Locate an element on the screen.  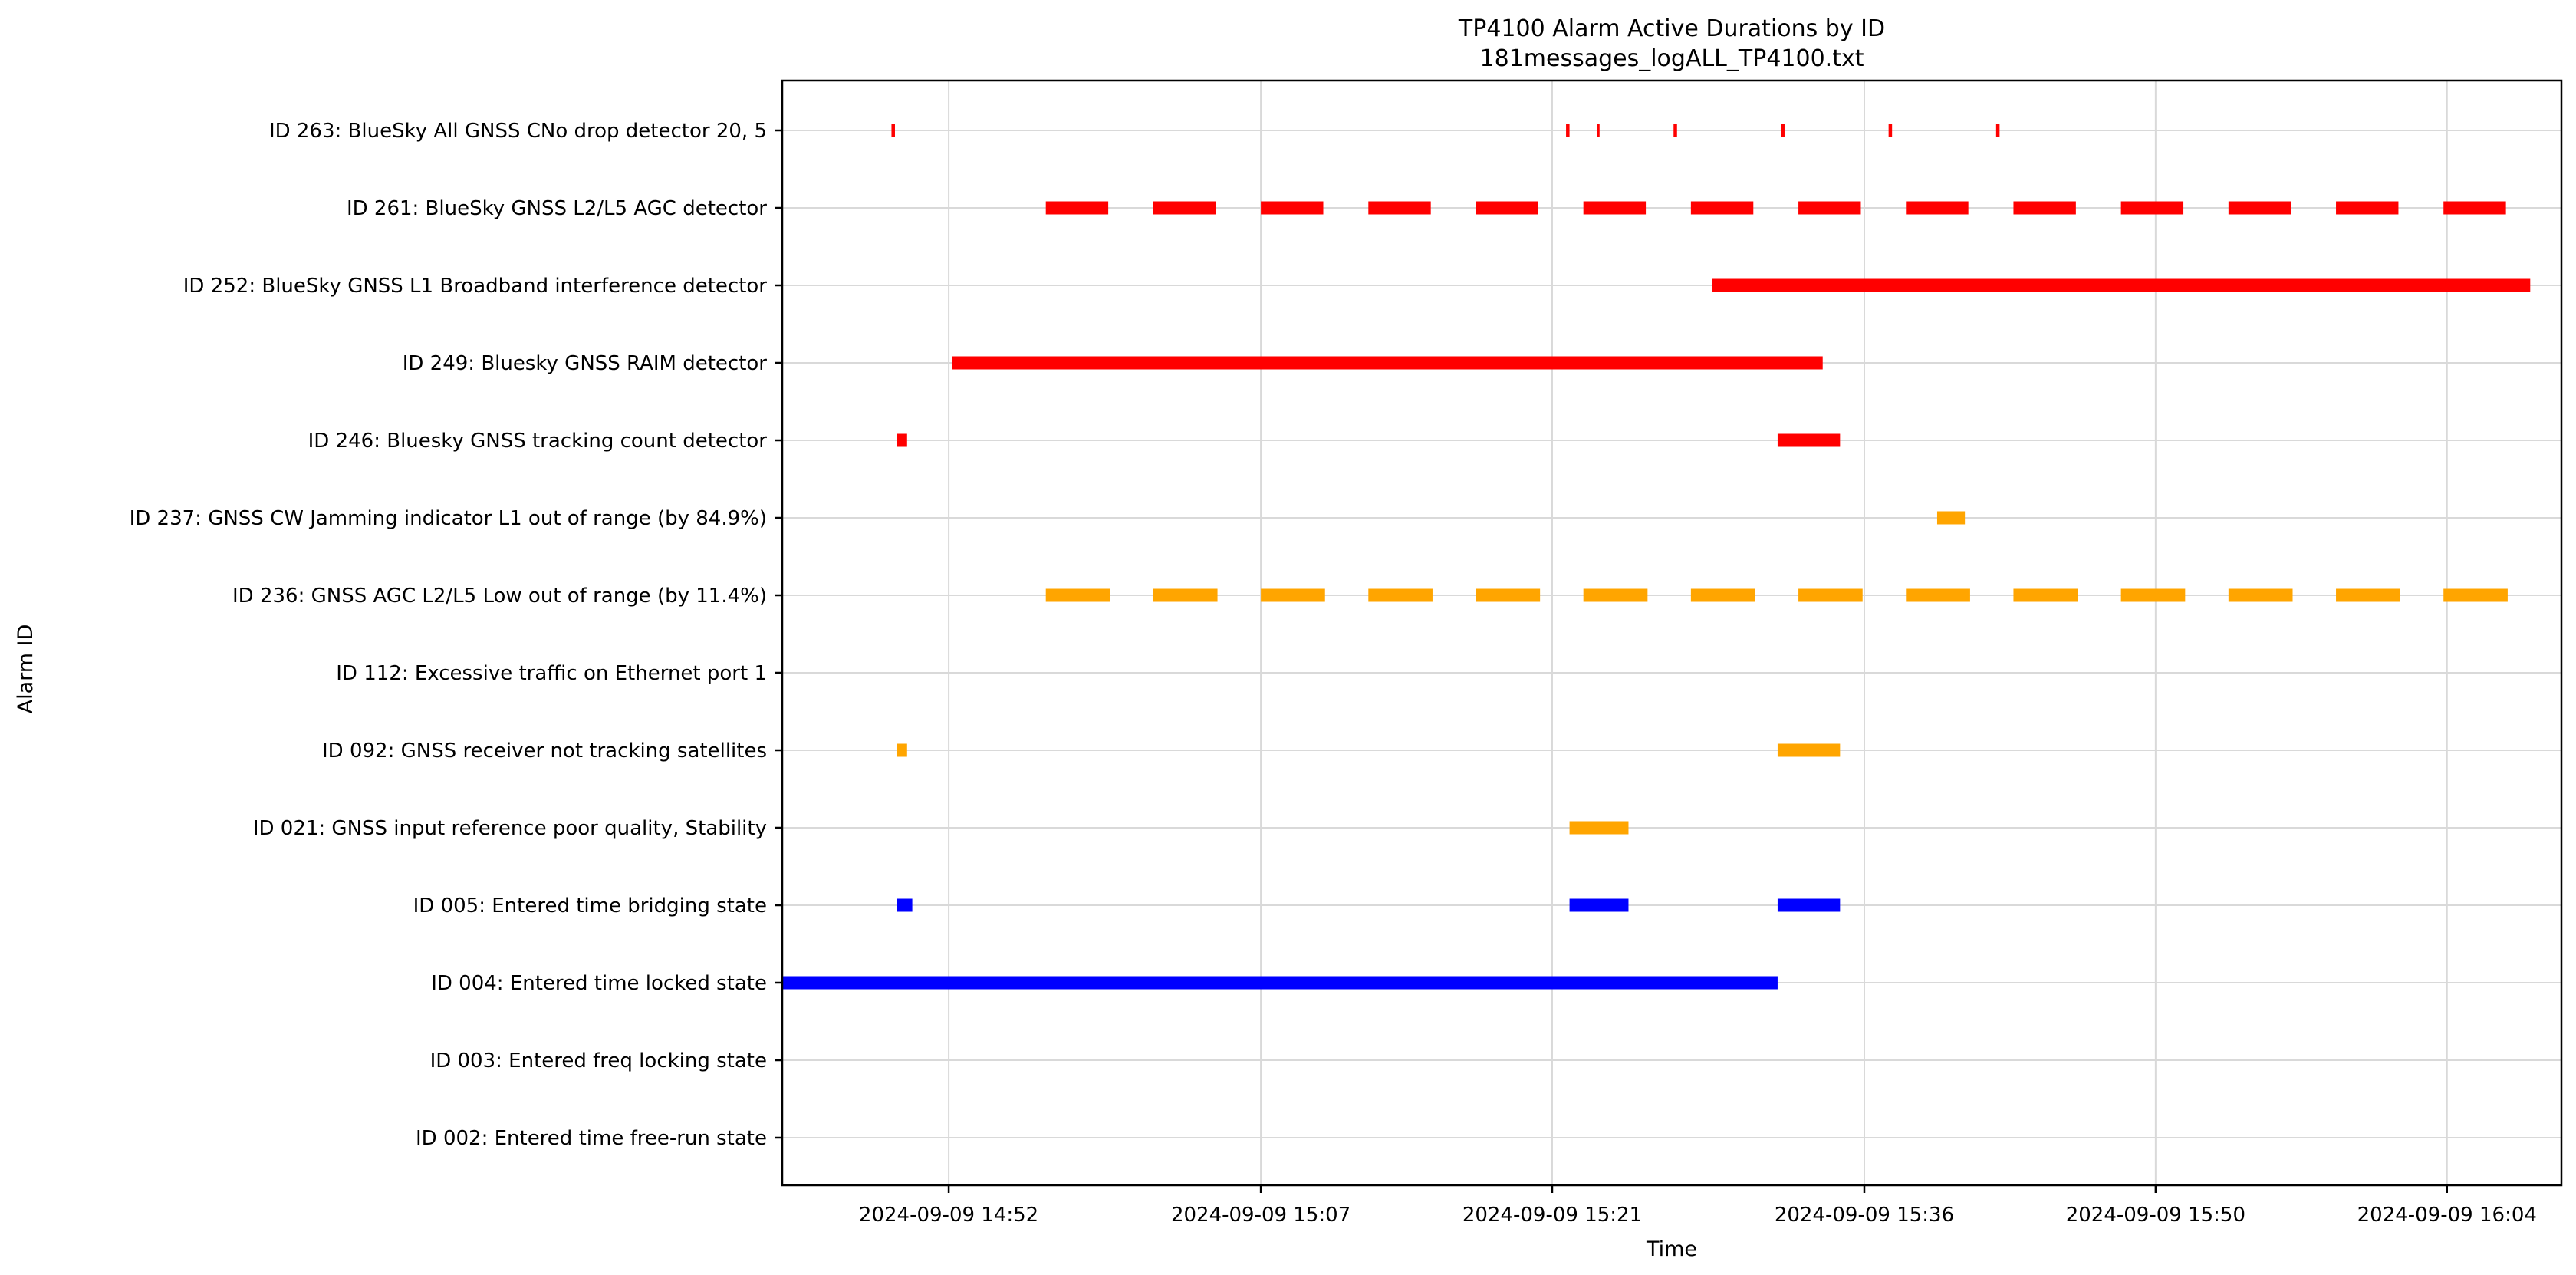
x-tick-label: 2024-09-09 15:21 is located at coordinates (1552, 1215).